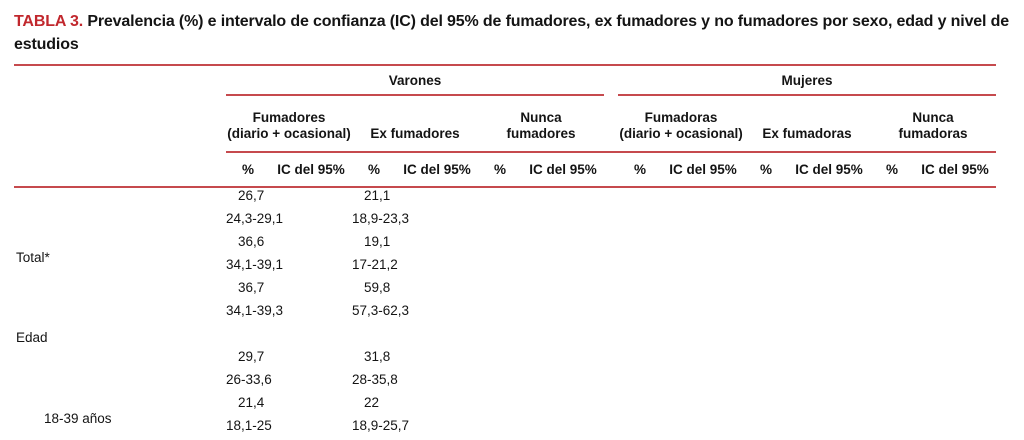 The height and width of the screenshot is (440, 1024). I want to click on ci-cell: 57,3 -62,3, so click(381, 310).